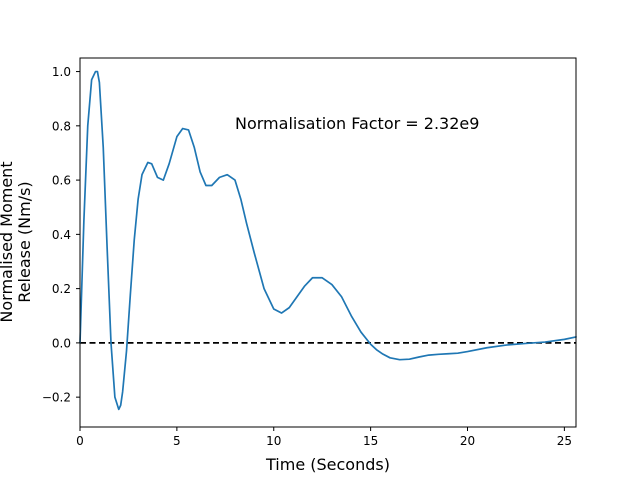  I want to click on y-axis-label-line-2: Release (Nm/s), so click(24, 241).